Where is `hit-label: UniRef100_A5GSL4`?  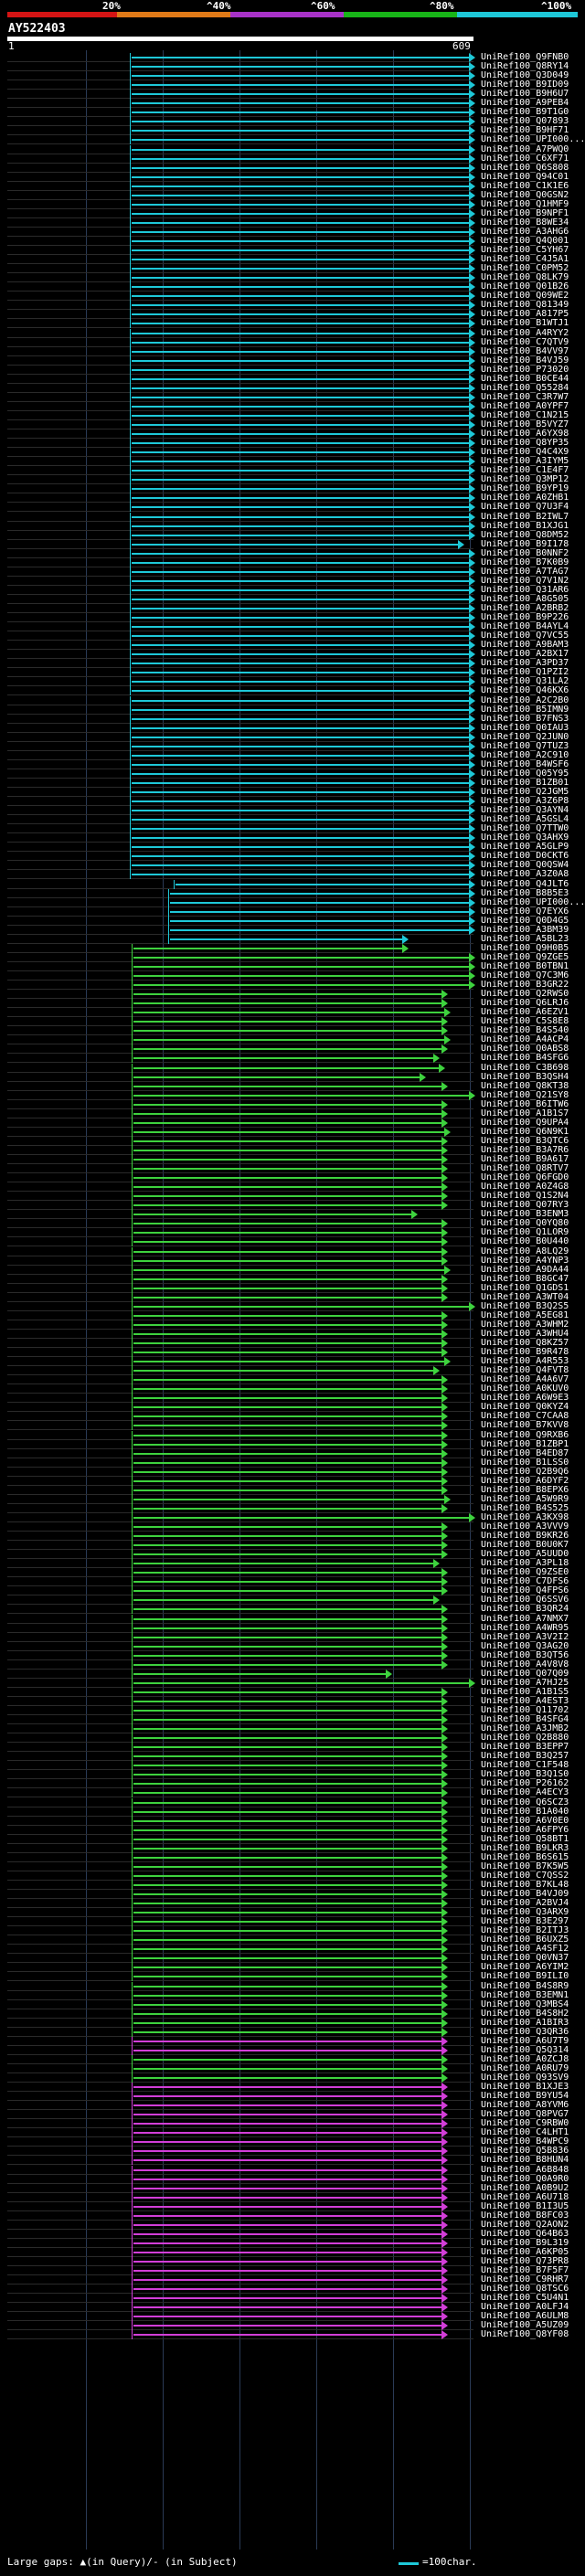
hit-label: UniRef100_A5GSL4 is located at coordinates (525, 819).